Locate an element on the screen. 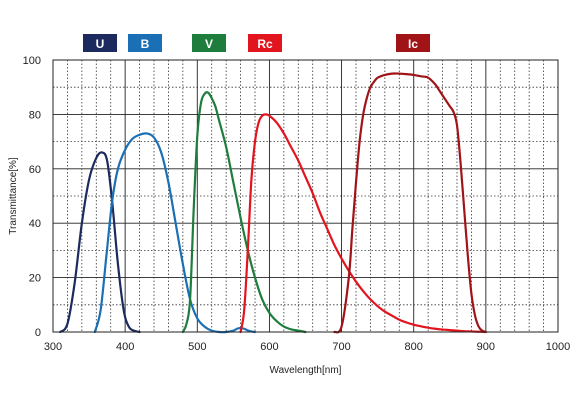 Image resolution: width=580 pixels, height=400 pixels. x-tick-label: 1000 is located at coordinates (558, 347).